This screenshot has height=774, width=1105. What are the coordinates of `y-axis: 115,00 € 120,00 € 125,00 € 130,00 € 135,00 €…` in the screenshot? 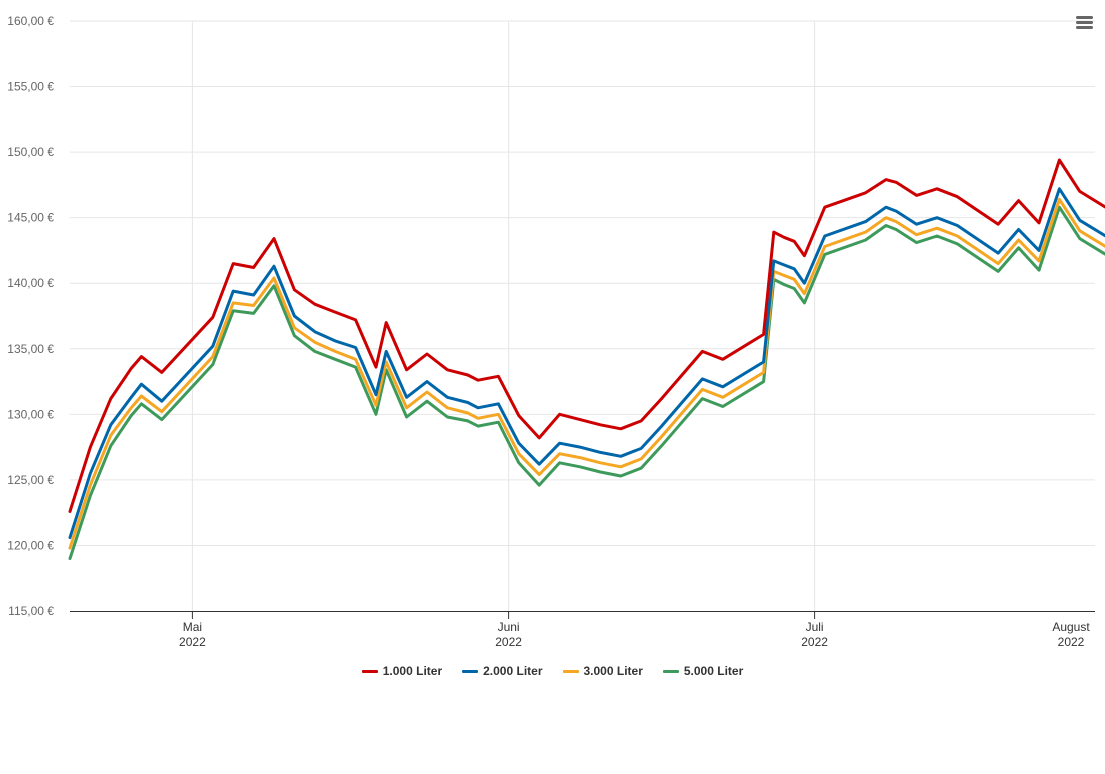 It's located at (30, 316).